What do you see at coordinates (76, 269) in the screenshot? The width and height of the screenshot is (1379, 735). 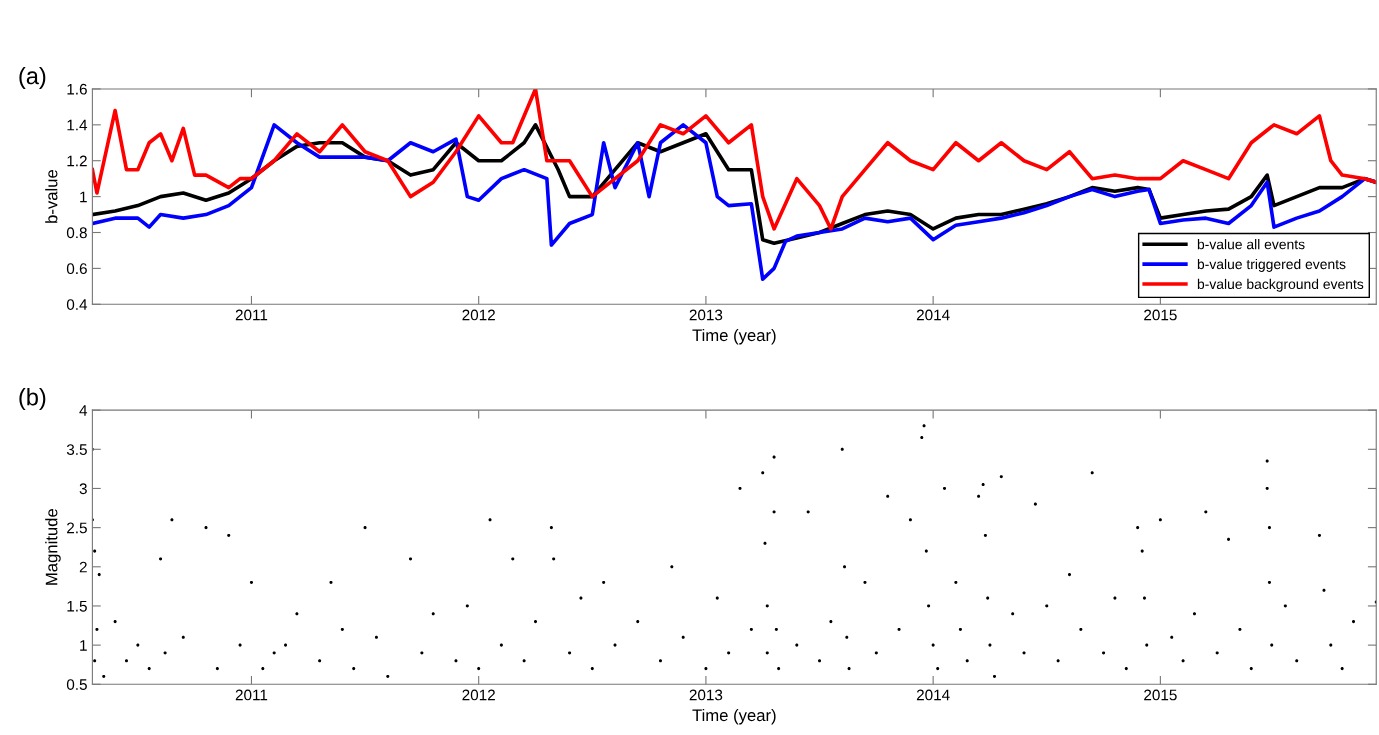 I see `y-tick-label: 0.6` at bounding box center [76, 269].